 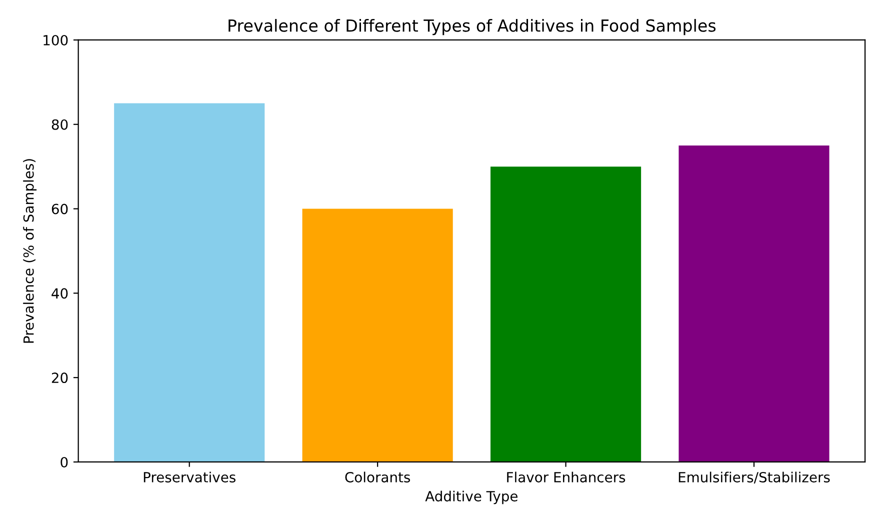 I want to click on x-tick-label: Flavor Enhancers, so click(x=566, y=477).